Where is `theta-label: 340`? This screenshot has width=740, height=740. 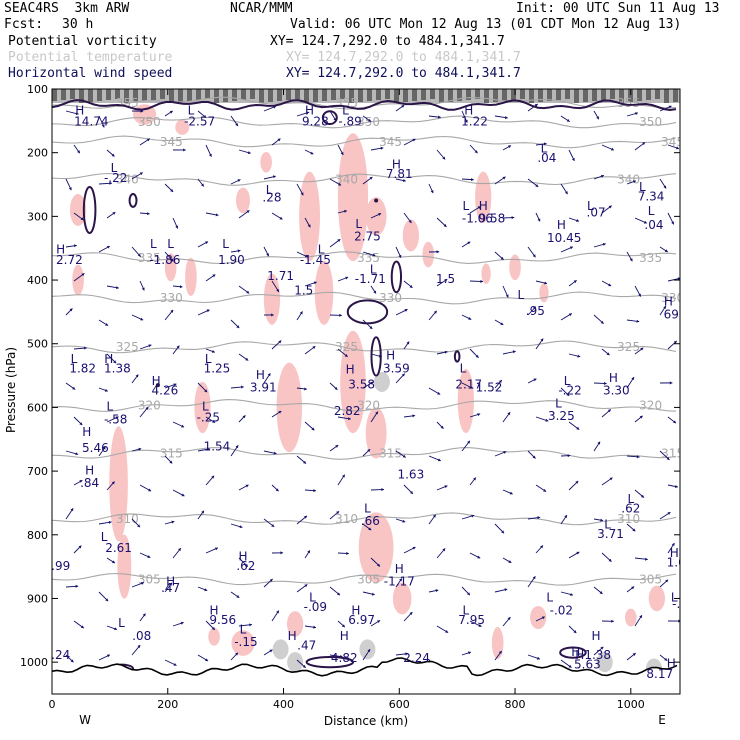
theta-label: 340 is located at coordinates (346, 179).